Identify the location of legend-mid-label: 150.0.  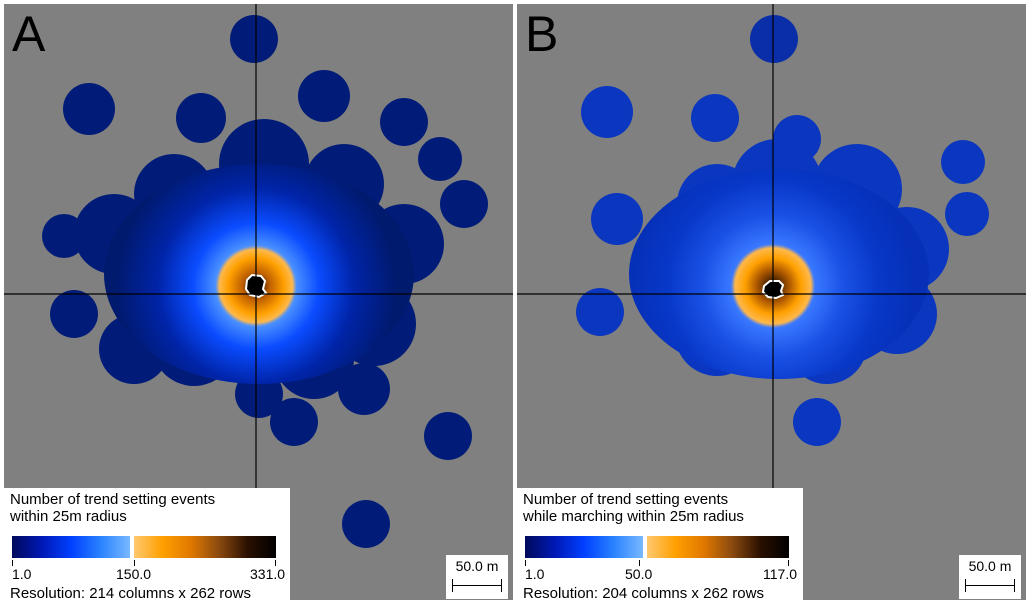
(134, 574).